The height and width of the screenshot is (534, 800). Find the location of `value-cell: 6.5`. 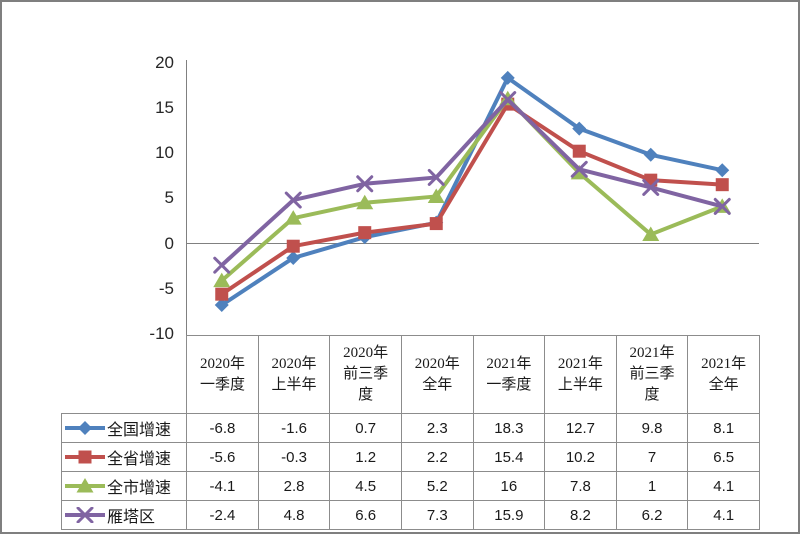

value-cell: 6.5 is located at coordinates (723, 457).